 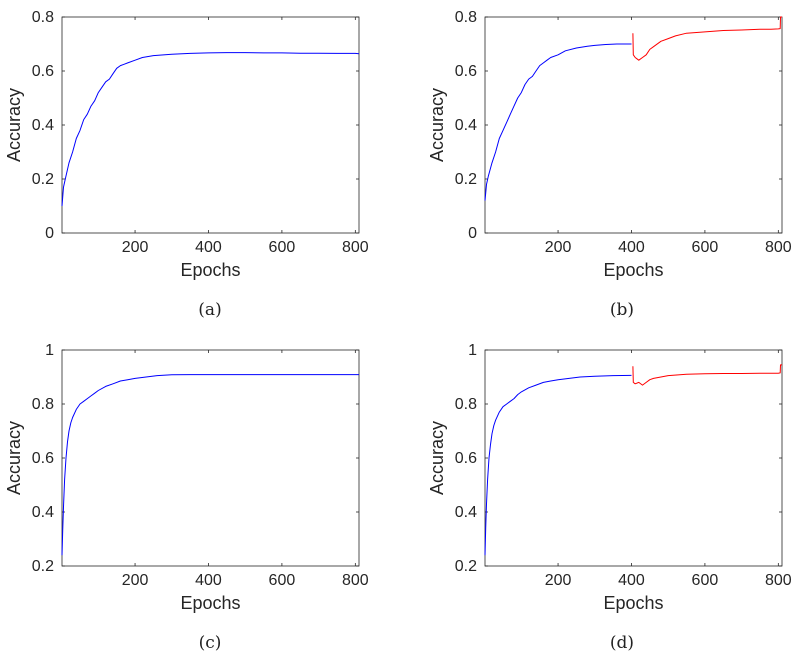 I want to click on x-tick-label-d-3: 800, so click(x=778, y=580).